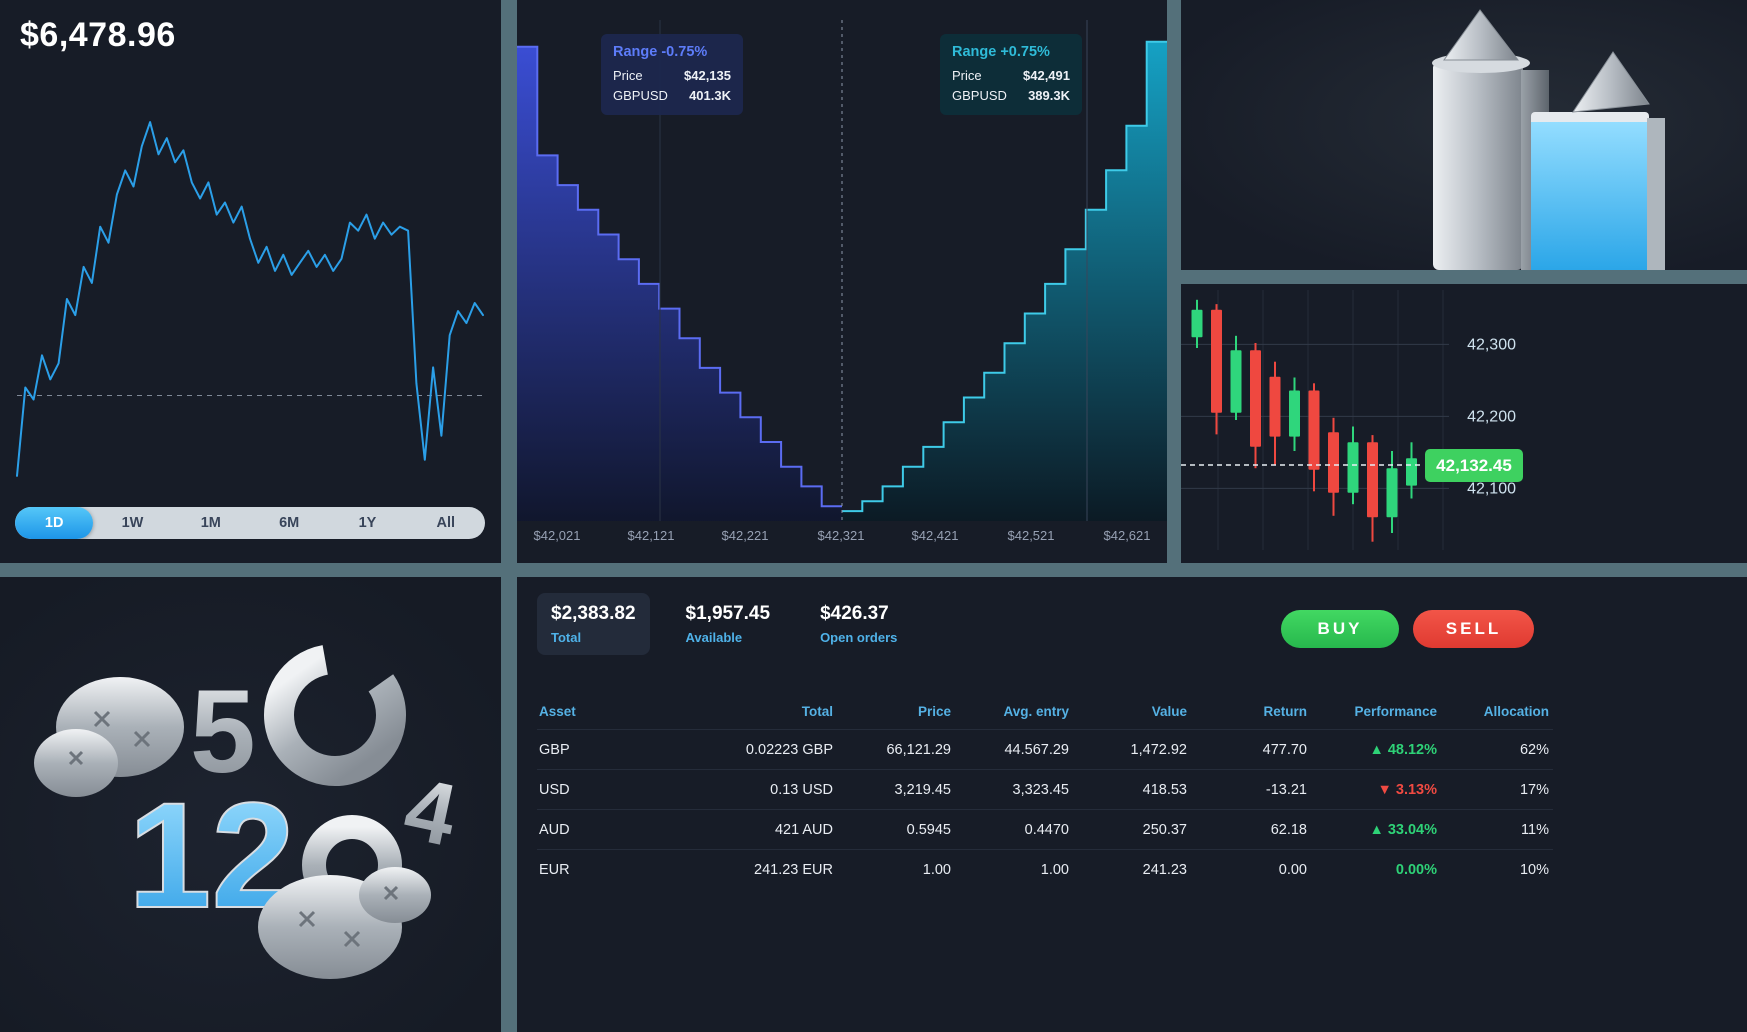  Describe the element at coordinates (367, 523) in the screenshot. I see `range-button-1y: 1Y` at that location.